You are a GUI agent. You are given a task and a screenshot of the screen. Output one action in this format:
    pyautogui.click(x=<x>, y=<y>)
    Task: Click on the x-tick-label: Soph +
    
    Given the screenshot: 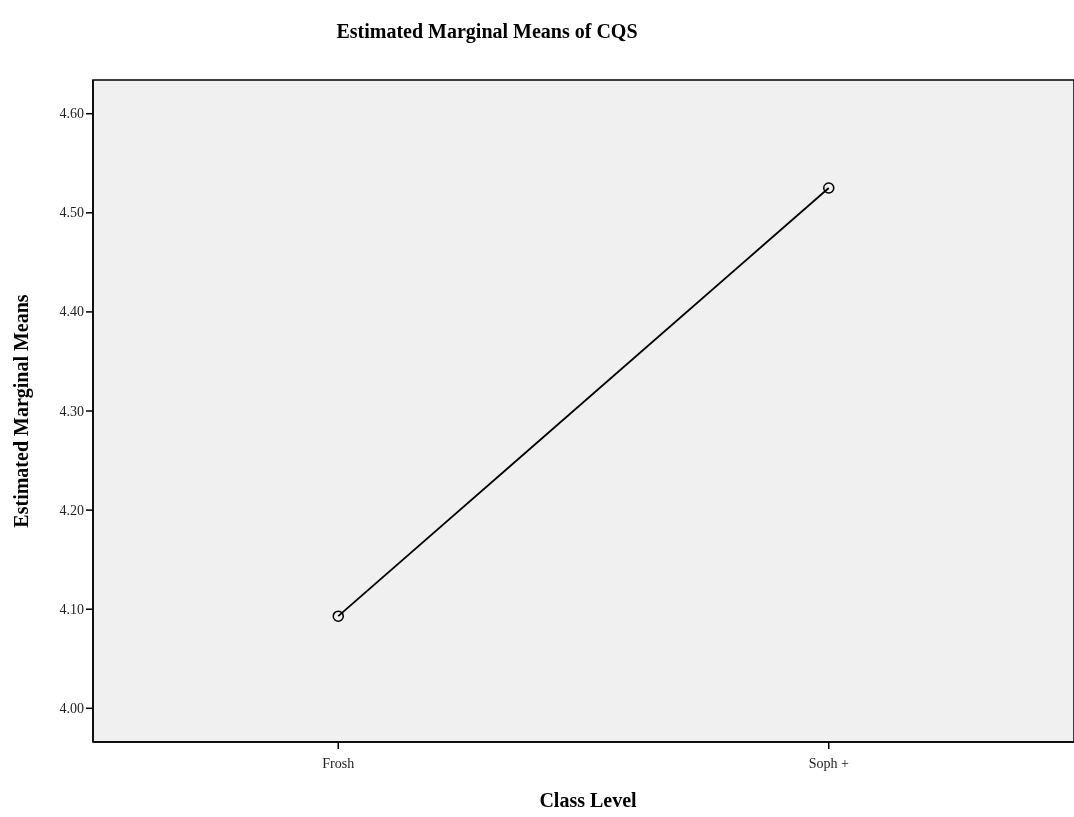 What is the action you would take?
    pyautogui.click(x=828, y=763)
    